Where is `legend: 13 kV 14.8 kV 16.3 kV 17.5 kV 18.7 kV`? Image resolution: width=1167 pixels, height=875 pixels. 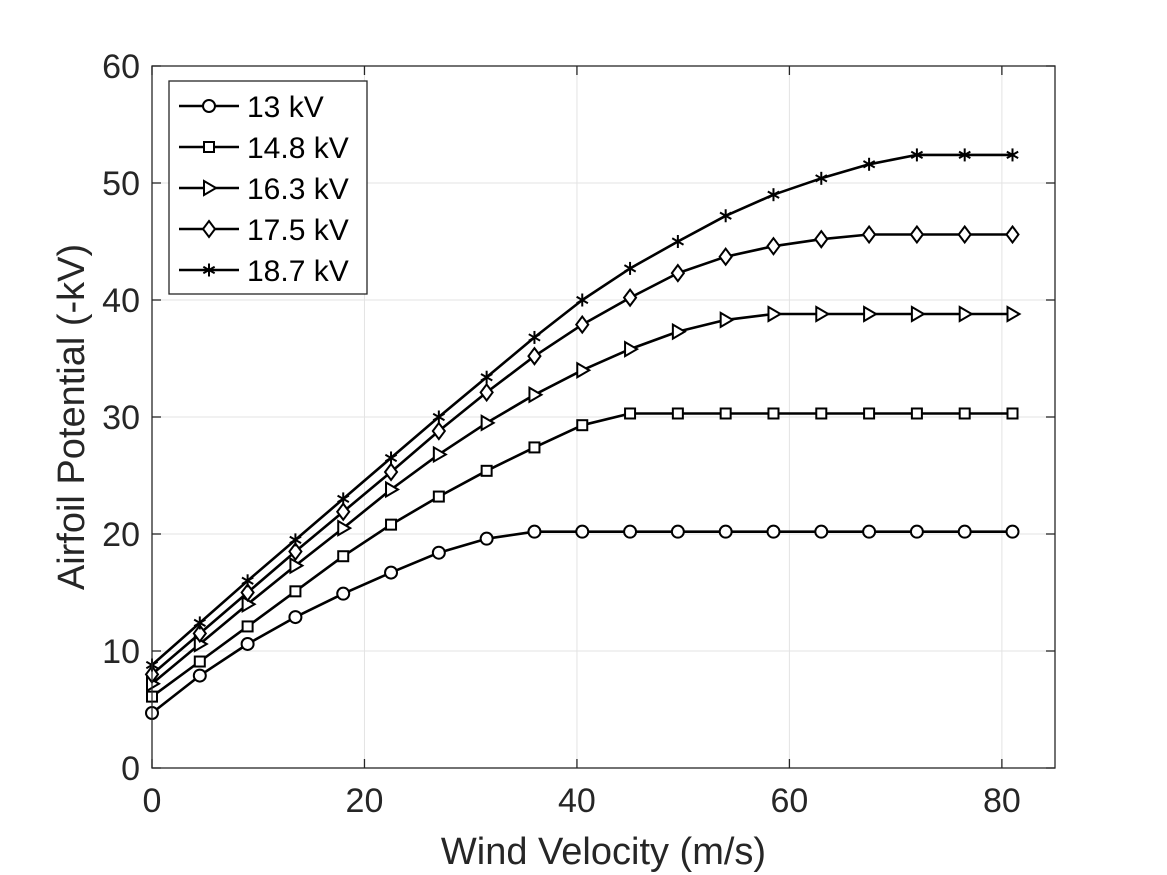 legend: 13 kV 14.8 kV 16.3 kV 17.5 kV 18.7 kV is located at coordinates (268, 187).